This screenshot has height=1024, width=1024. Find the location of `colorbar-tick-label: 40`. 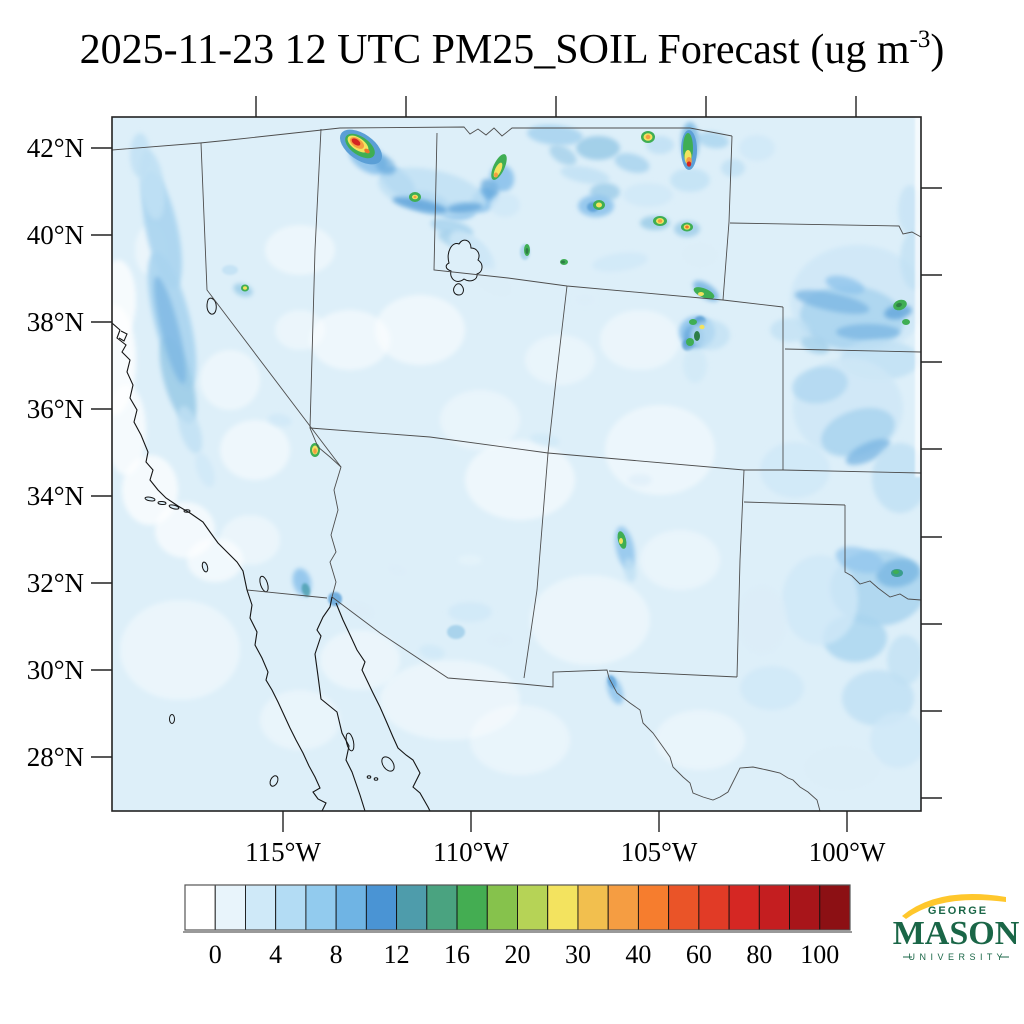

colorbar-tick-label: 40 is located at coordinates (638, 954).